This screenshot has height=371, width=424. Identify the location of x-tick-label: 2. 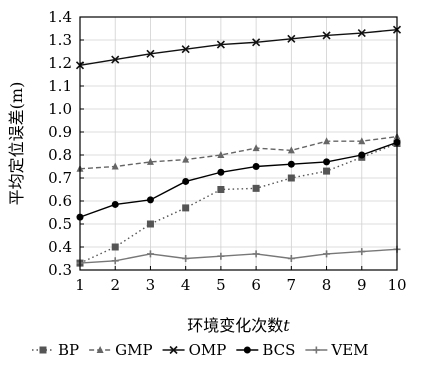
(115, 285).